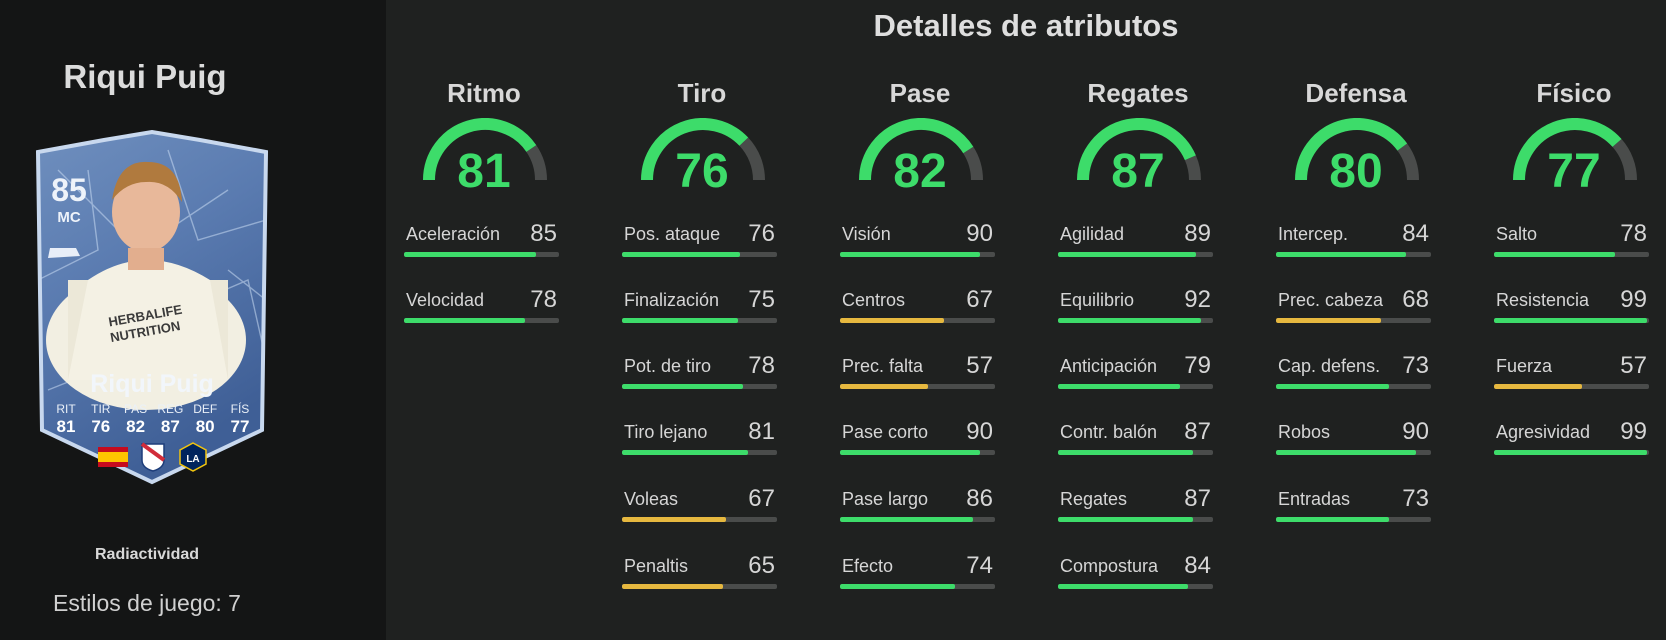  I want to click on attribute-name: Resistencia, so click(1543, 300).